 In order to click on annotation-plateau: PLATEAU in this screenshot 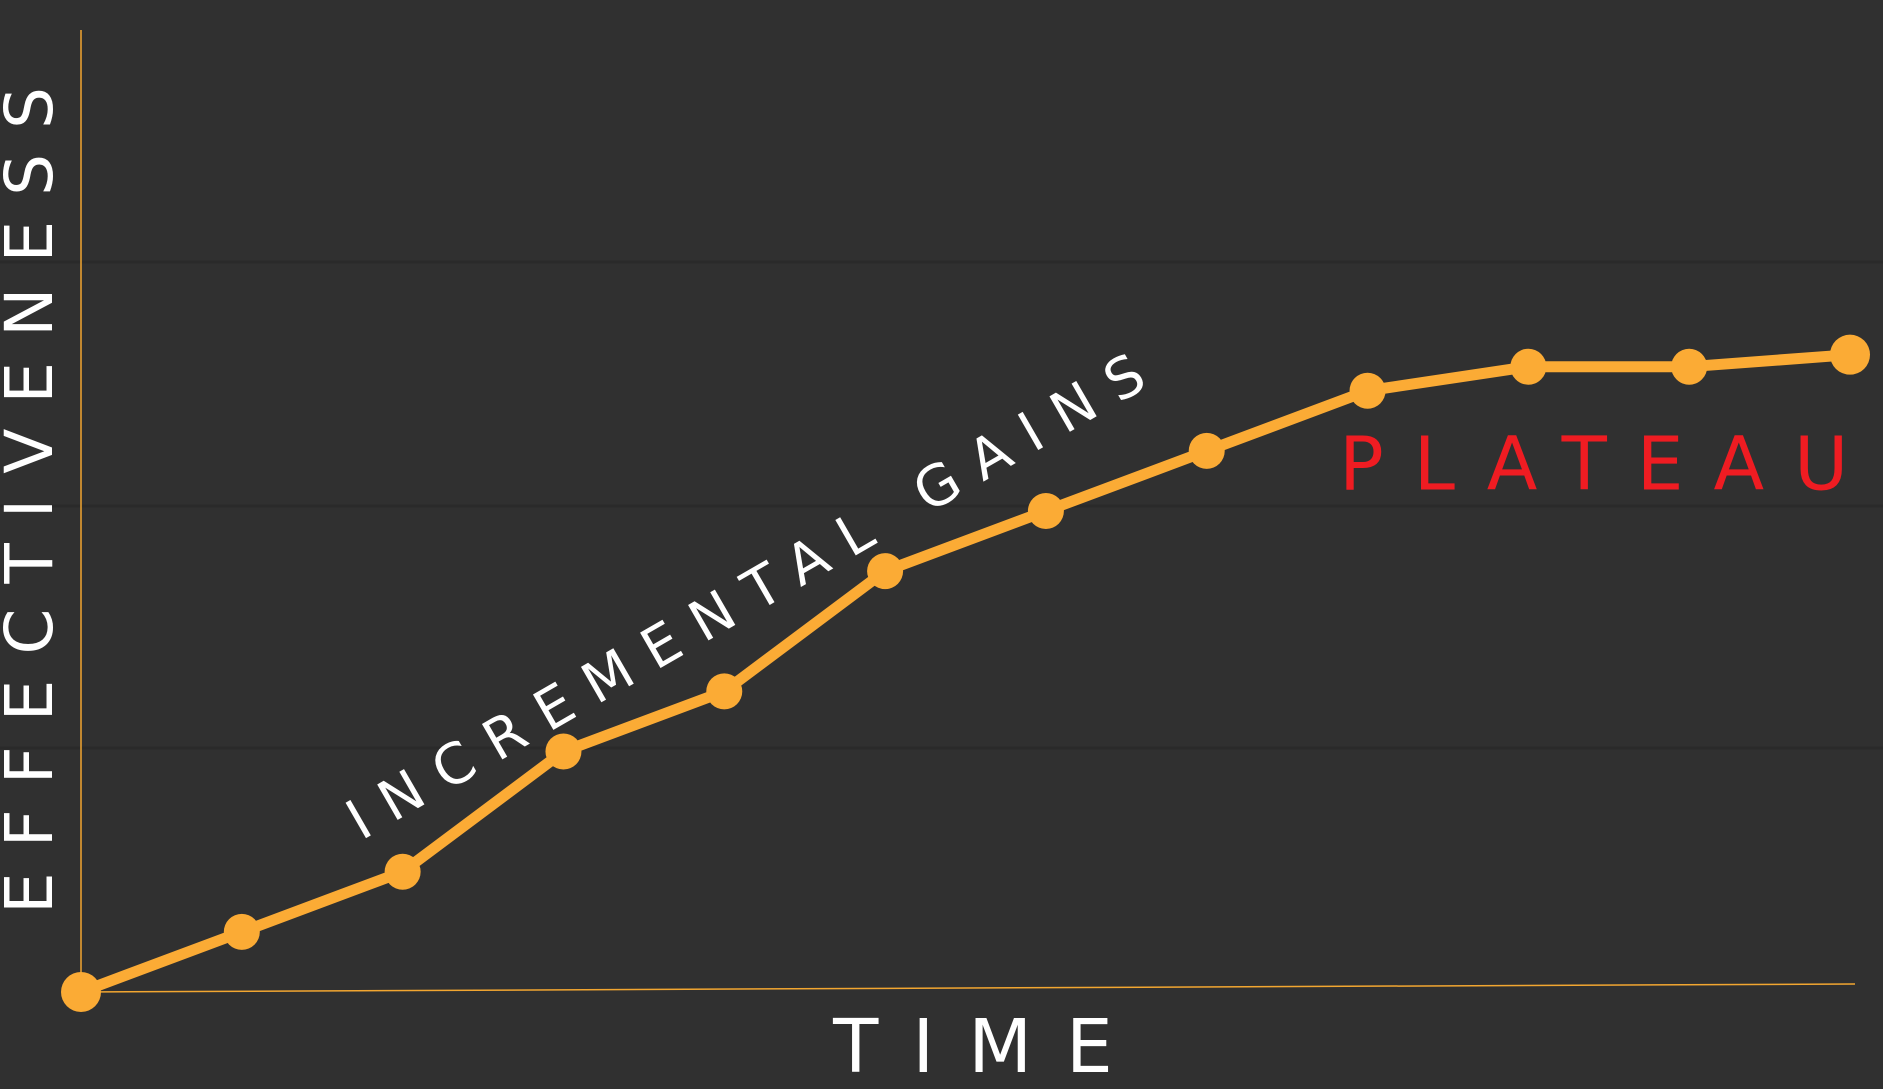, I will do `click(1608, 464)`.